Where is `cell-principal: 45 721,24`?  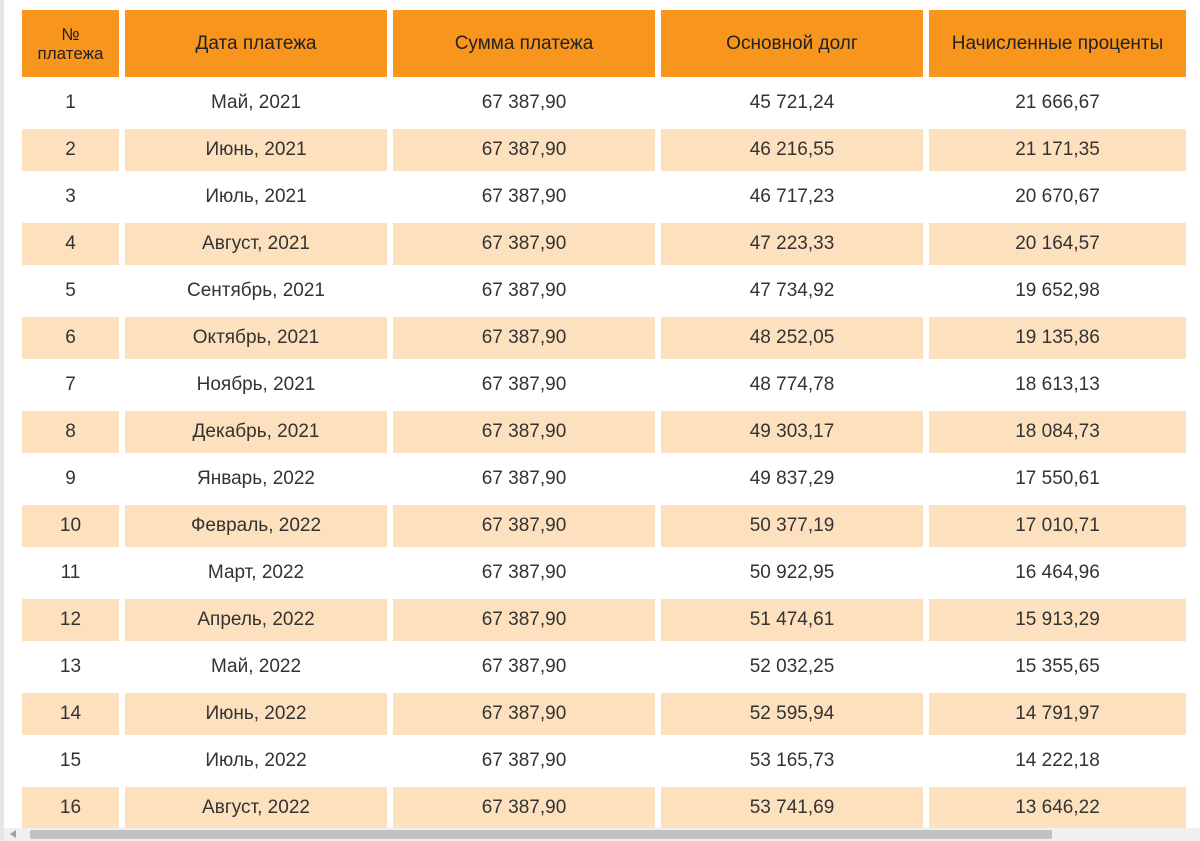
cell-principal: 45 721,24 is located at coordinates (792, 102).